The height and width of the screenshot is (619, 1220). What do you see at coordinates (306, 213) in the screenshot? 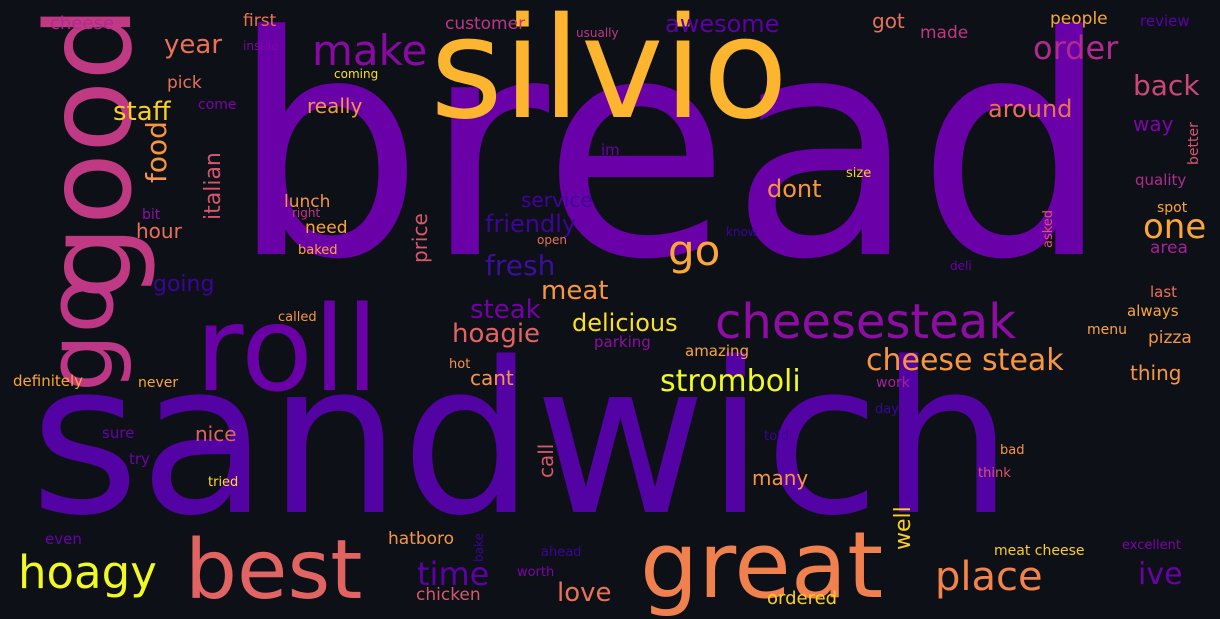
I see `word-right: right` at bounding box center [306, 213].